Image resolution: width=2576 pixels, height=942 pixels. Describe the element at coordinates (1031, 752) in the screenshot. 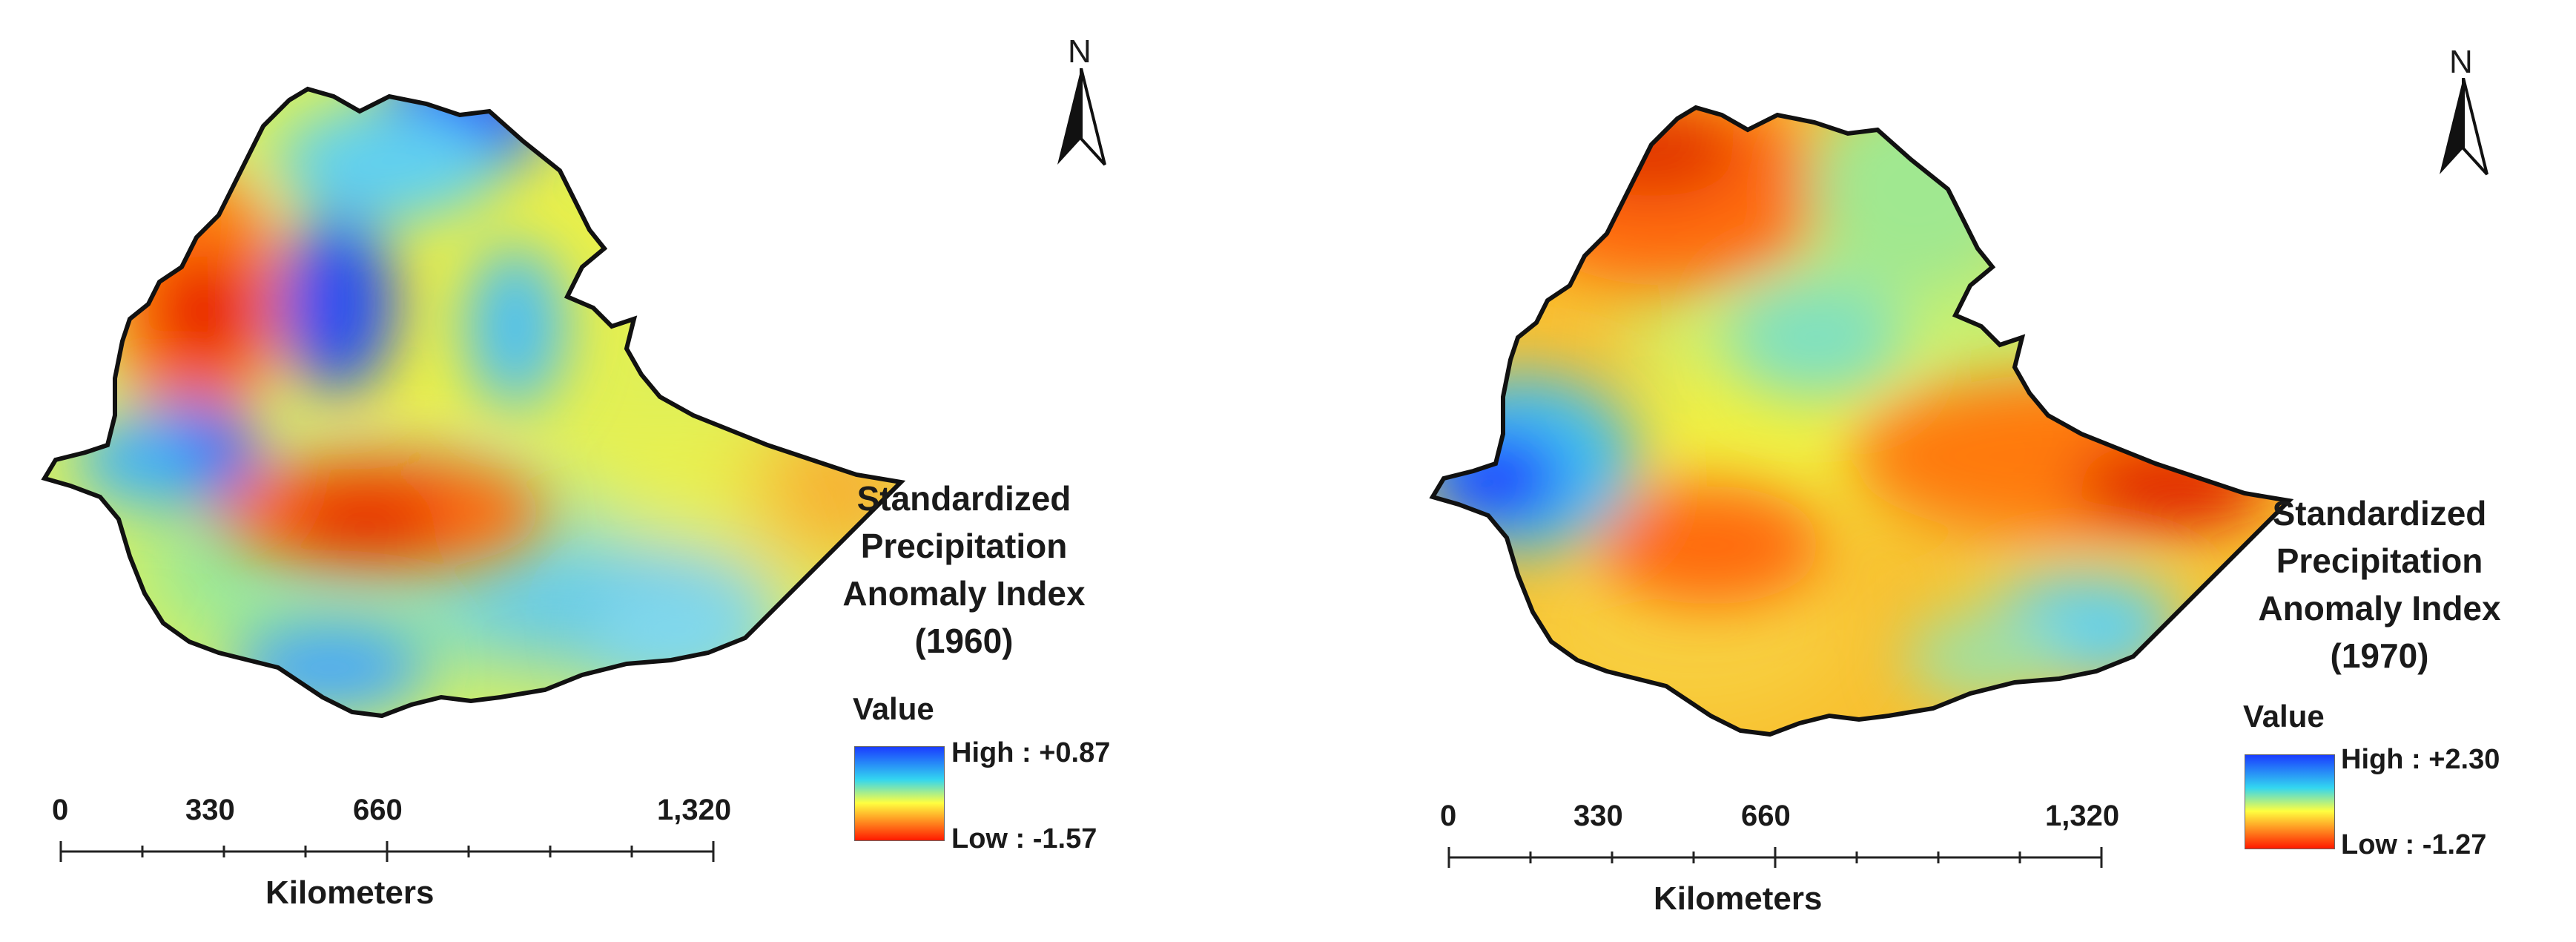

I see `legend-high-label: High : +0.87` at that location.